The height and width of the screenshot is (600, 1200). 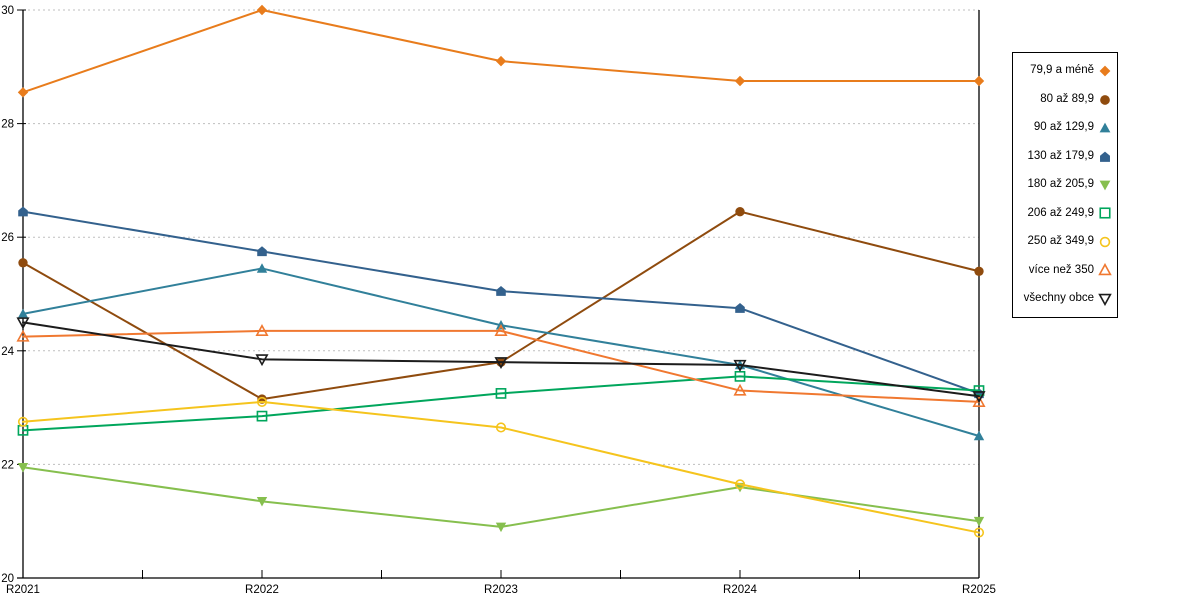 I want to click on legend-label: 79,9 a méně, so click(x=1062, y=70).